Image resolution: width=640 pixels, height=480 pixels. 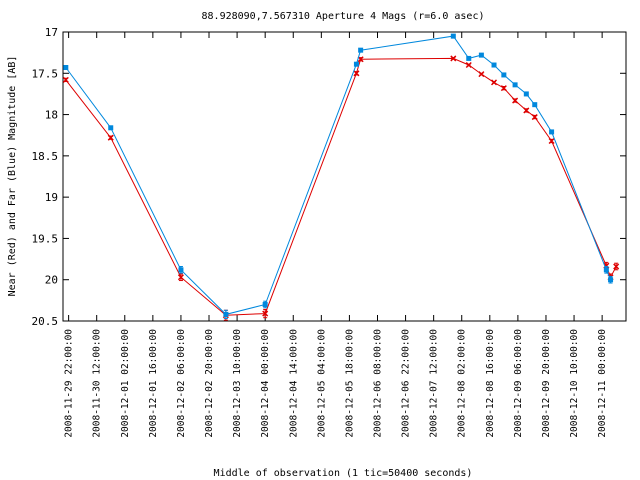 What do you see at coordinates (434, 383) in the screenshot?
I see `x-tick-label: 2008-12-07 12:00:00` at bounding box center [434, 383].